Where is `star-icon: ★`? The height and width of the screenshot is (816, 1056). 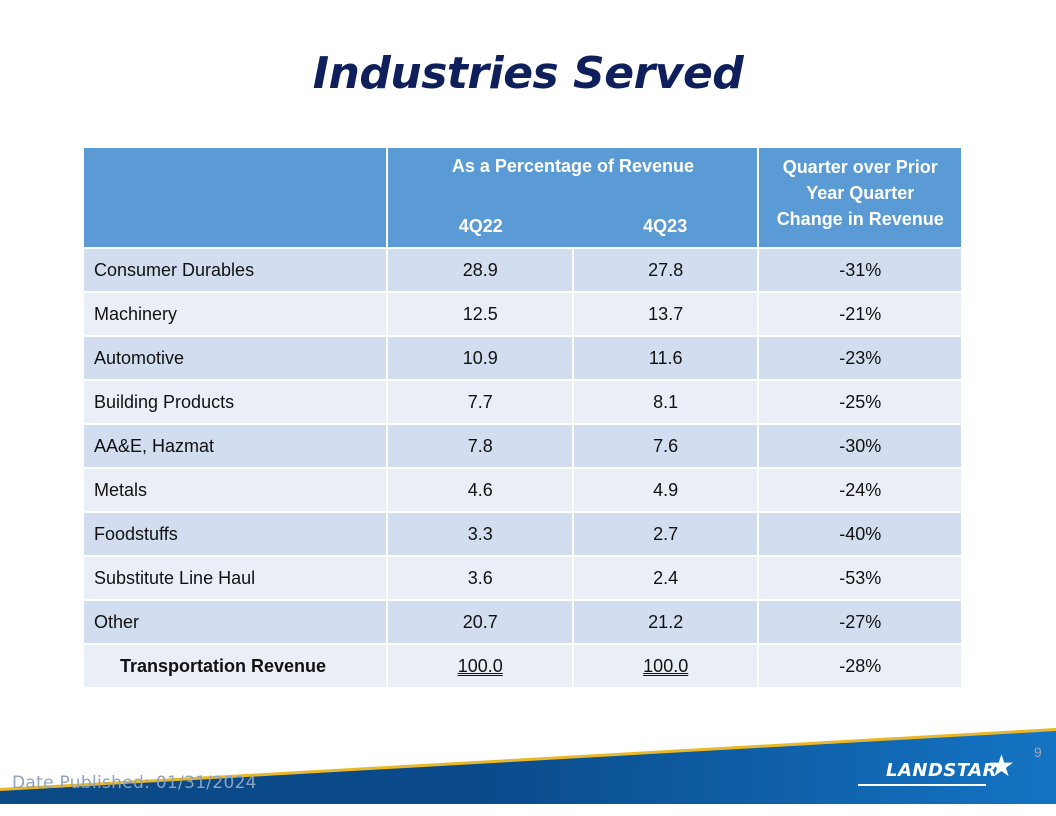 star-icon: ★ is located at coordinates (1001, 766).